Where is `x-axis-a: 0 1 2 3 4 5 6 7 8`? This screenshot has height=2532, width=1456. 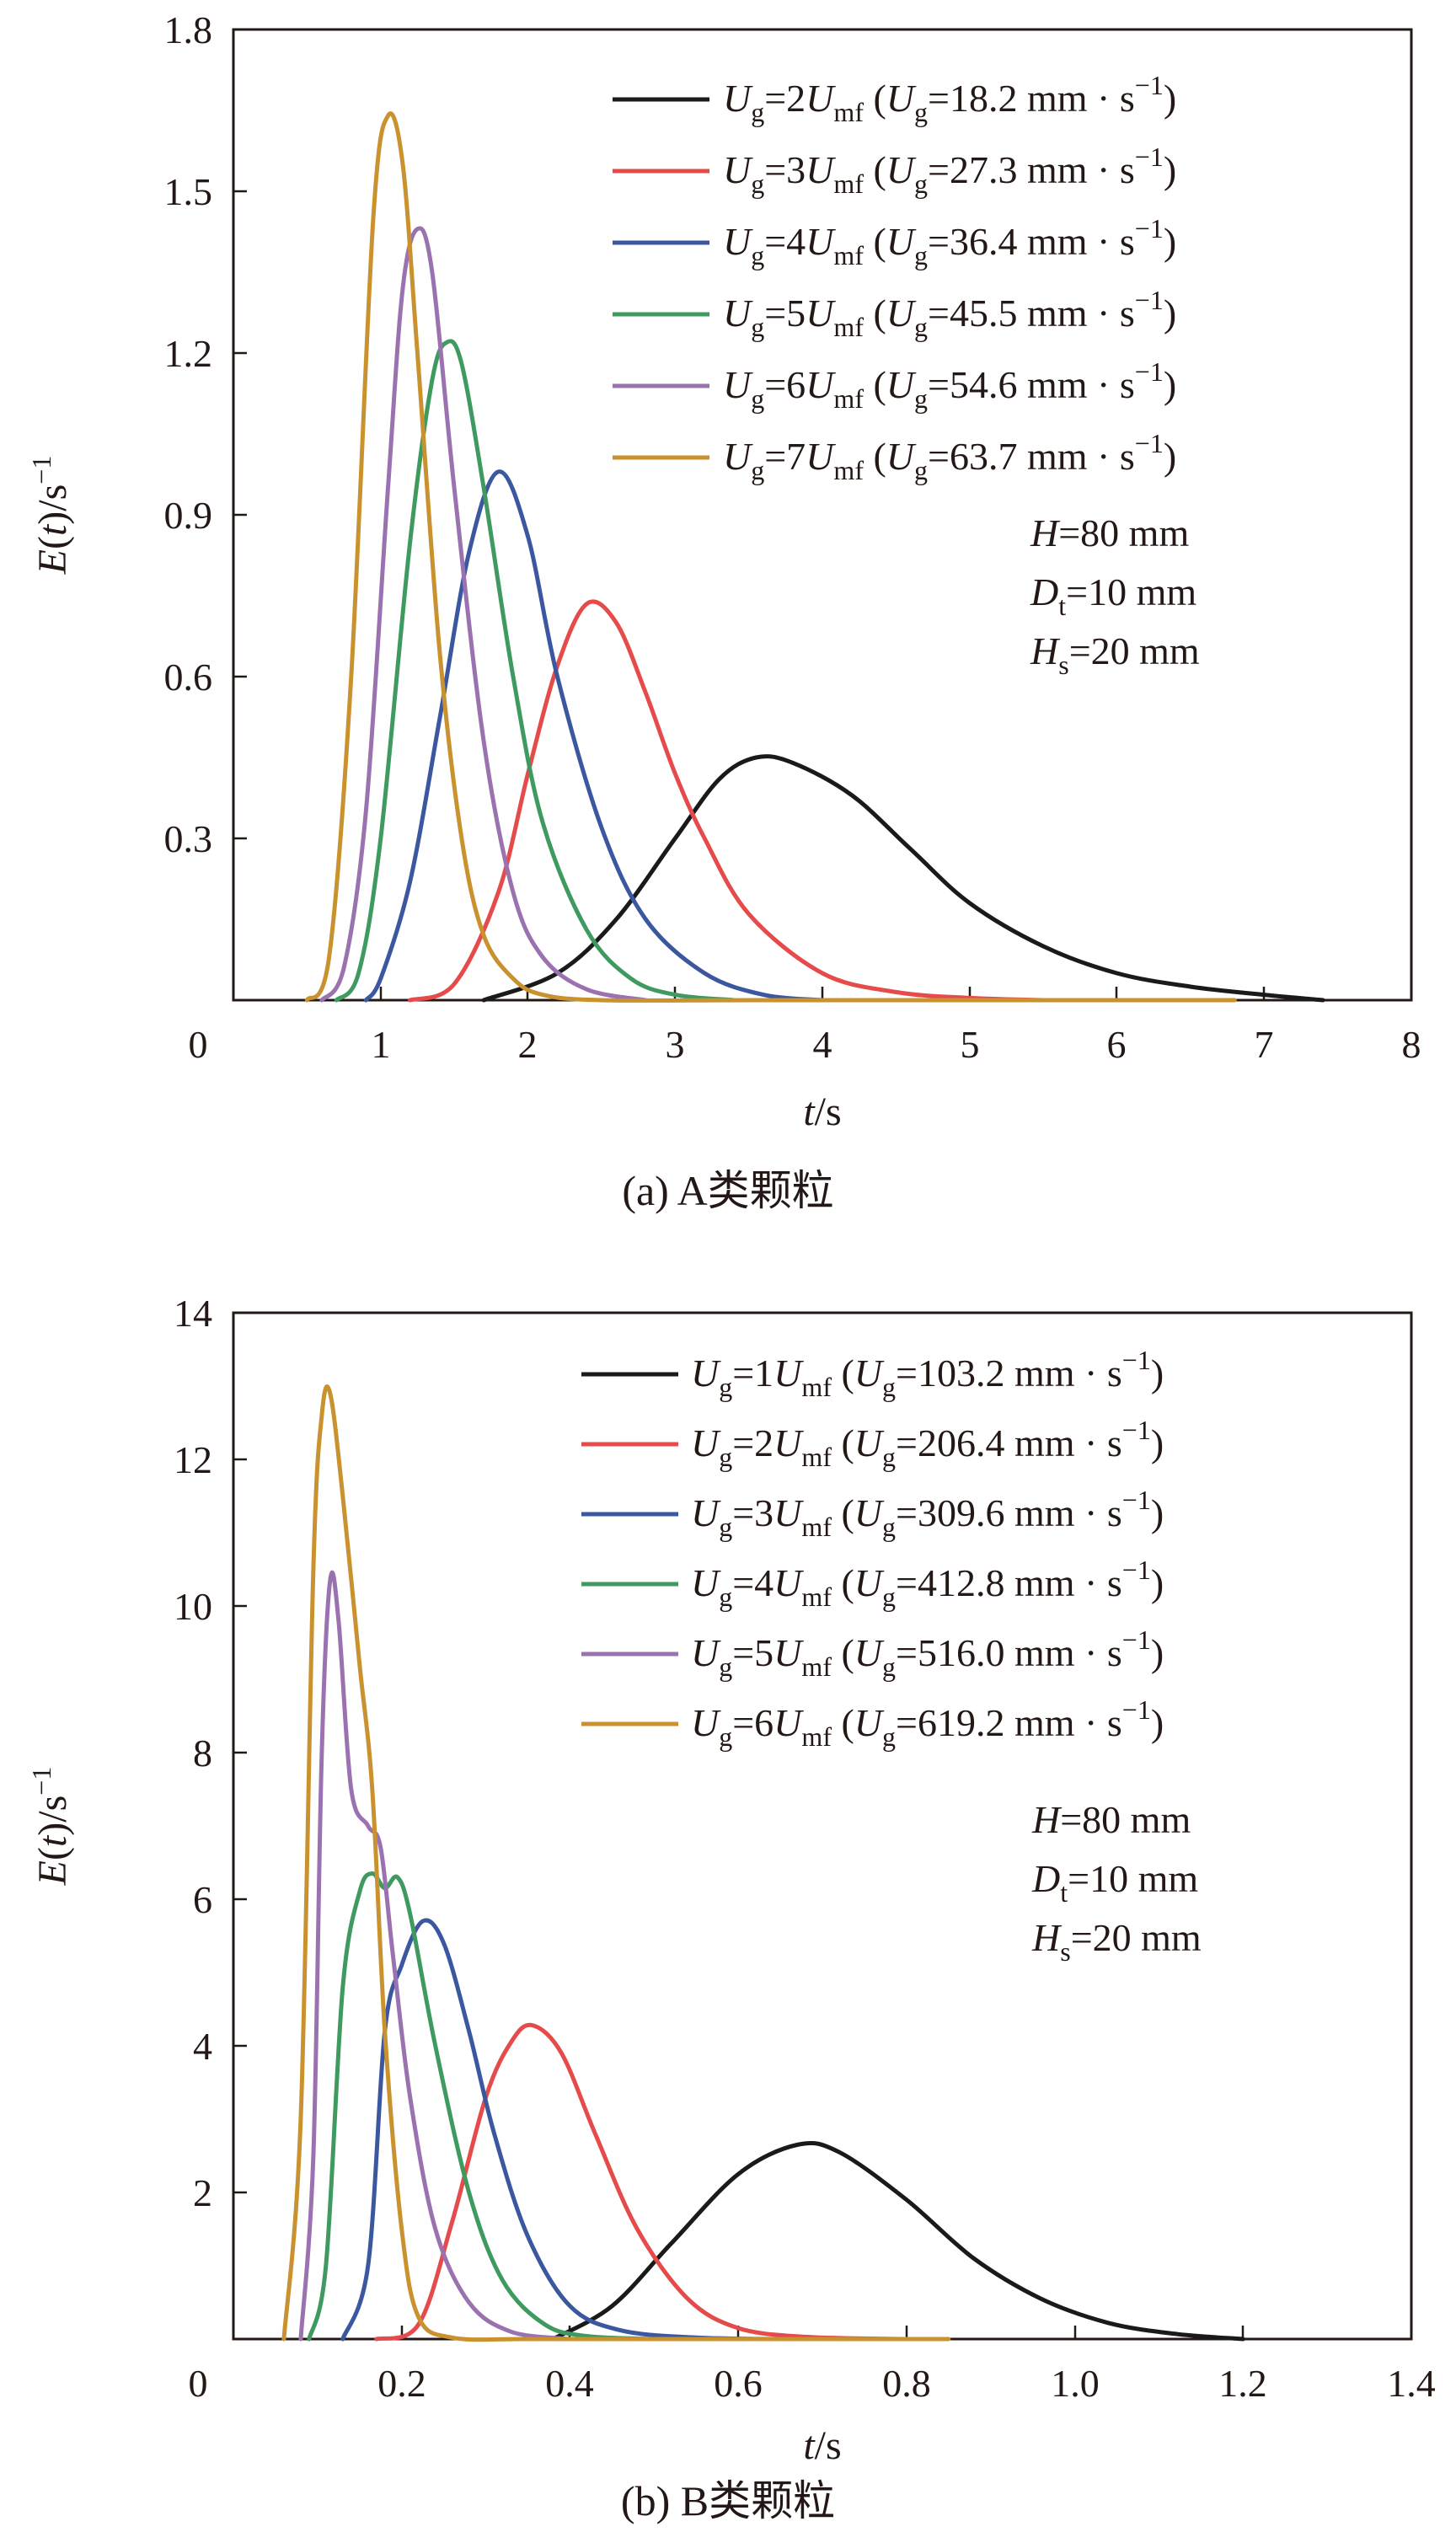 x-axis-a: 0 1 2 3 4 5 6 7 8 is located at coordinates (805, 1026).